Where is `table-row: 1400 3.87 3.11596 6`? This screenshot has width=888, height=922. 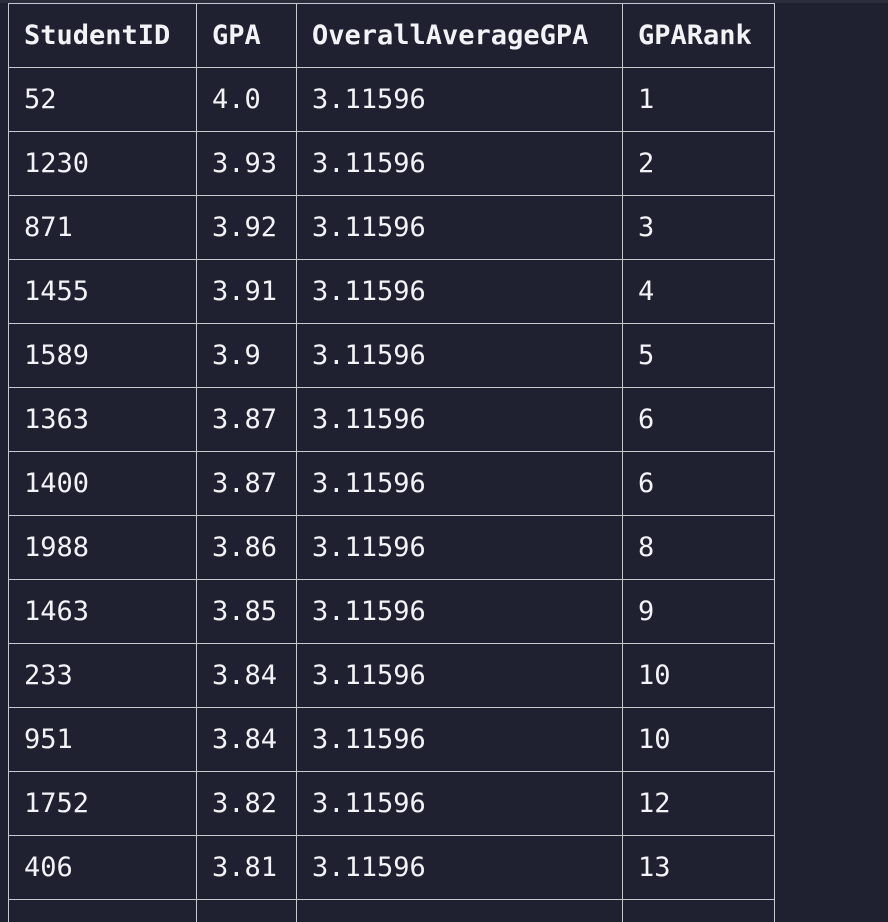 table-row: 1400 3.87 3.11596 6 is located at coordinates (391, 483).